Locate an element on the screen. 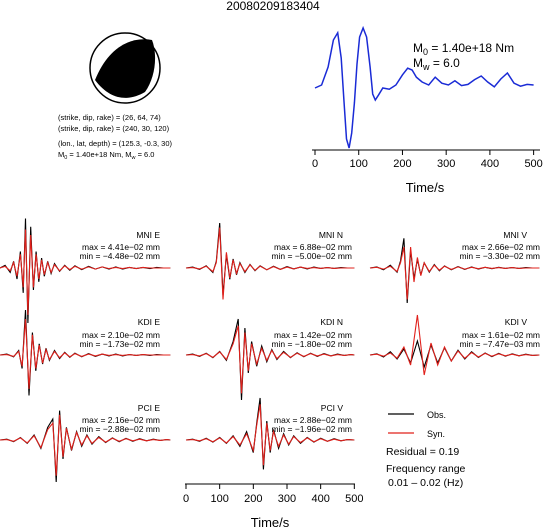 This screenshot has height=530, width=546. mni-n-synthetic-trace is located at coordinates (270, 263).